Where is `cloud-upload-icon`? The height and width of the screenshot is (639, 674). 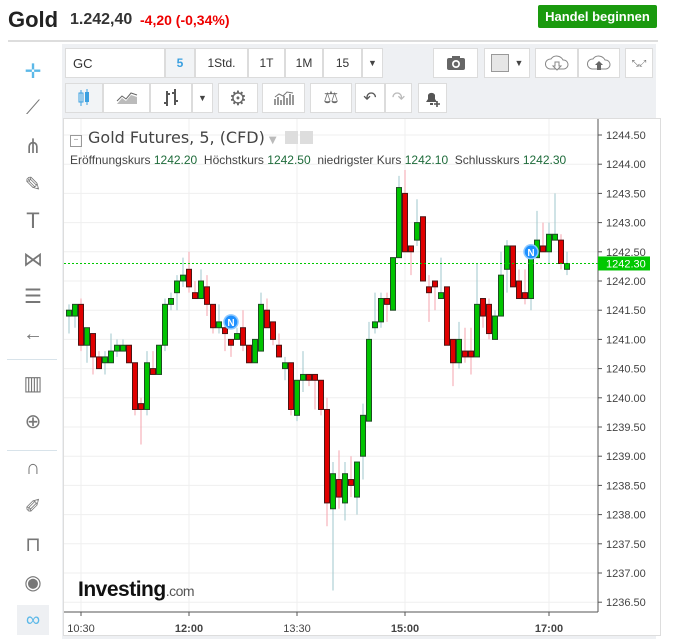 cloud-upload-icon is located at coordinates (598, 62).